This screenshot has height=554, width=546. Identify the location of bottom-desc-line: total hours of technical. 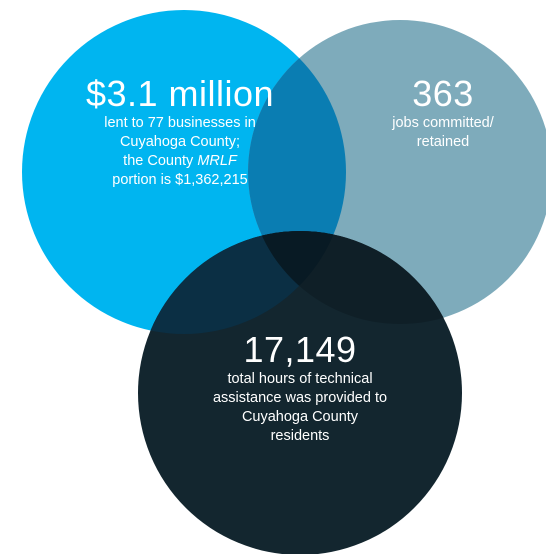
(300, 379).